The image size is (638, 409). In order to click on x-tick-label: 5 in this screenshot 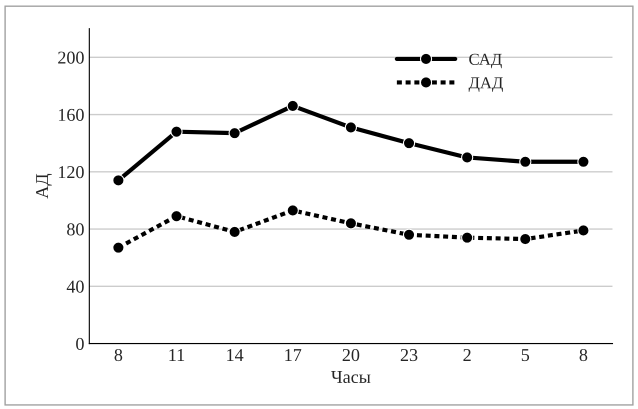, I will do `click(526, 355)`.